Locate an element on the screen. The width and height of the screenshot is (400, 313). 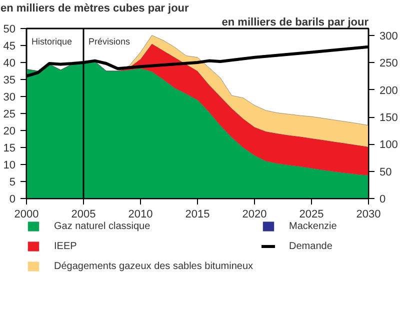
legend-label: Demande is located at coordinates (310, 246).